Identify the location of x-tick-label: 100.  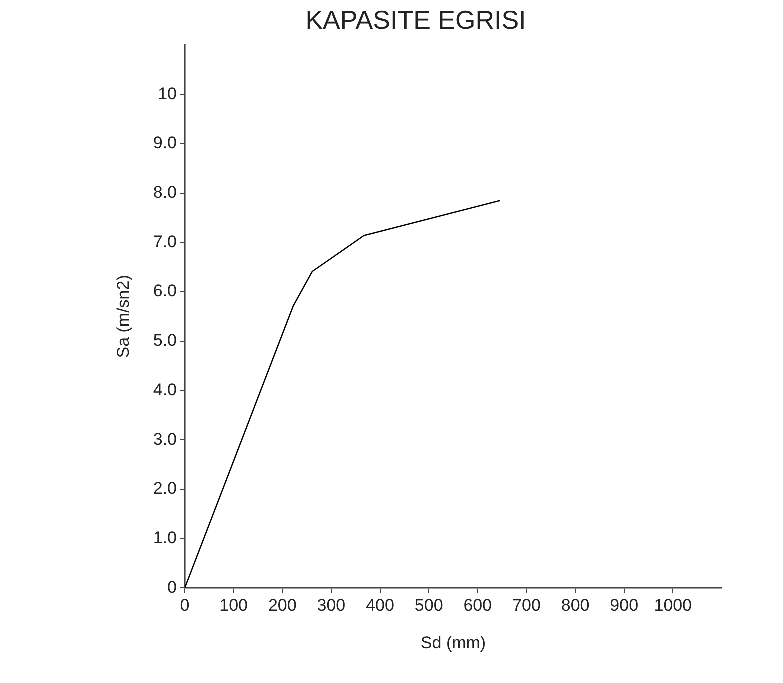
(234, 606).